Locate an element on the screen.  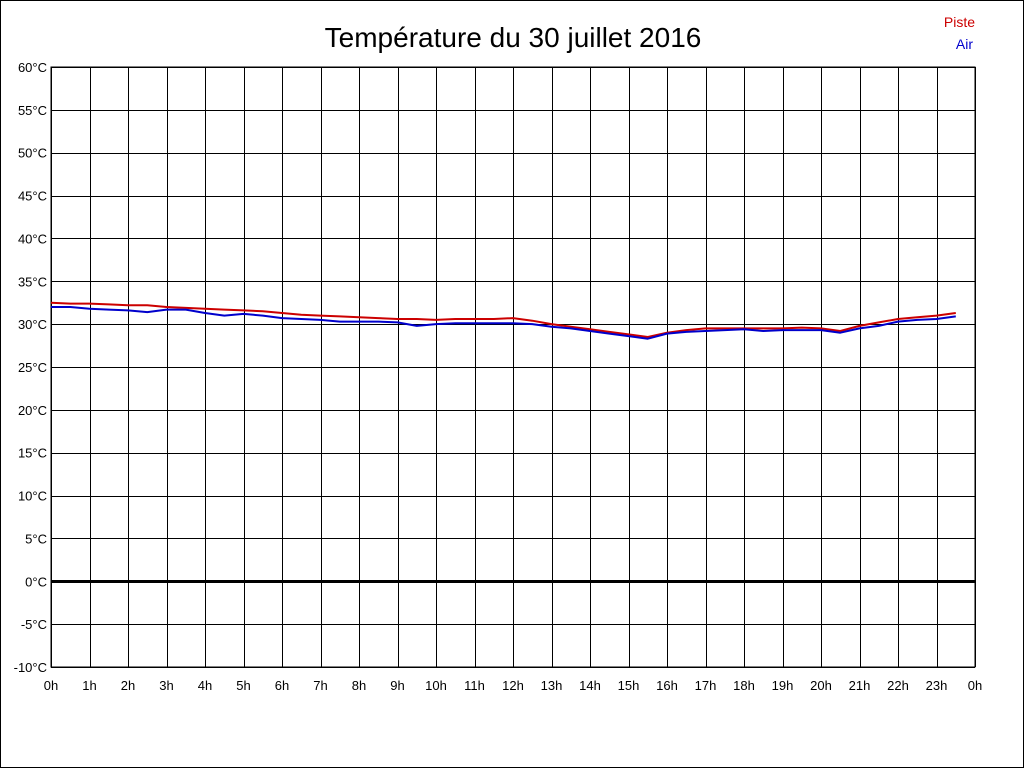
y-tick-label: 45°C is located at coordinates (32, 196).